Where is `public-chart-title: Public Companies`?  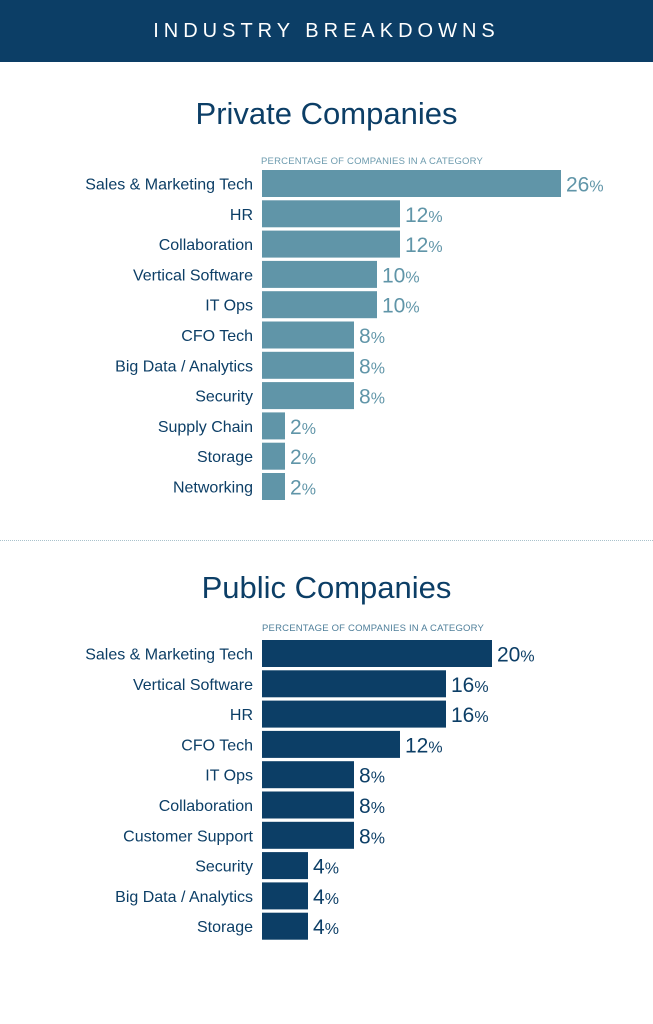 public-chart-title: Public Companies is located at coordinates (326, 587).